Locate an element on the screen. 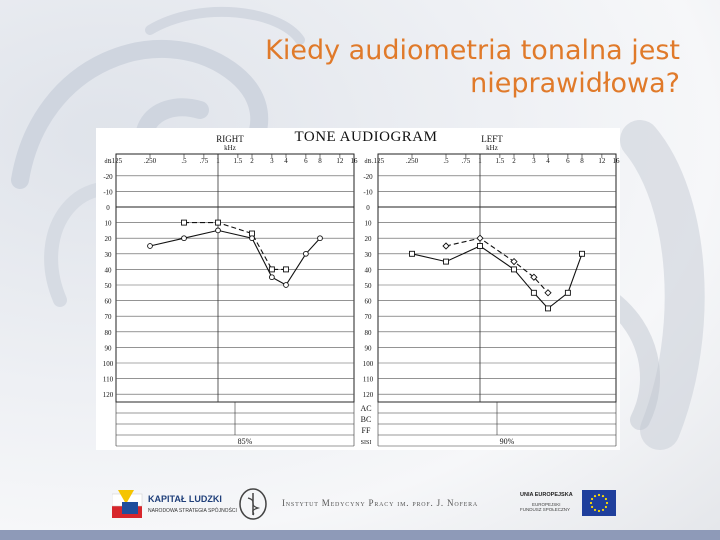  kl-subtitle: NARODOWA STRATEGIA SPÓJNOŚCI is located at coordinates (192, 511).